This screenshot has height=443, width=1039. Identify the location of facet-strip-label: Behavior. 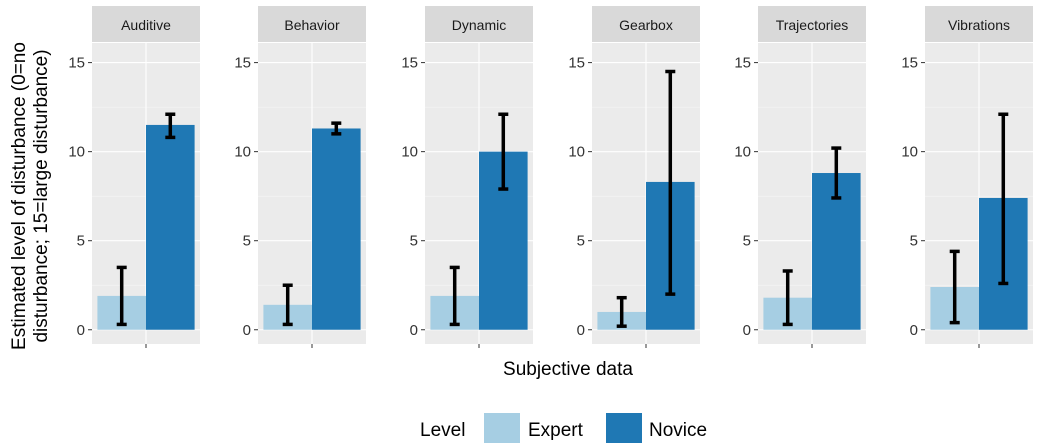
(312, 25).